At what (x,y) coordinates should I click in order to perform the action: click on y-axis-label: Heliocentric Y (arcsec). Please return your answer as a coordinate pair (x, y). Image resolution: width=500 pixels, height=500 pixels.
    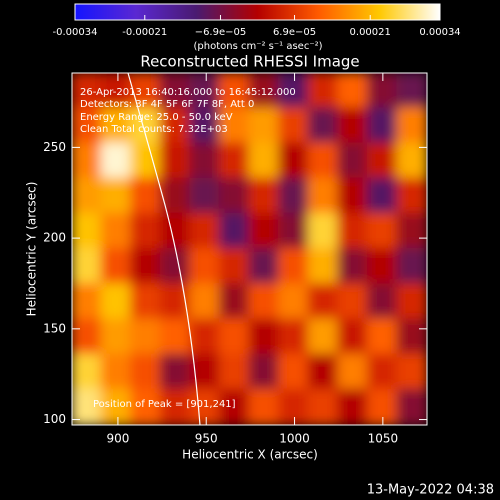
    Looking at the image, I should click on (32, 249).